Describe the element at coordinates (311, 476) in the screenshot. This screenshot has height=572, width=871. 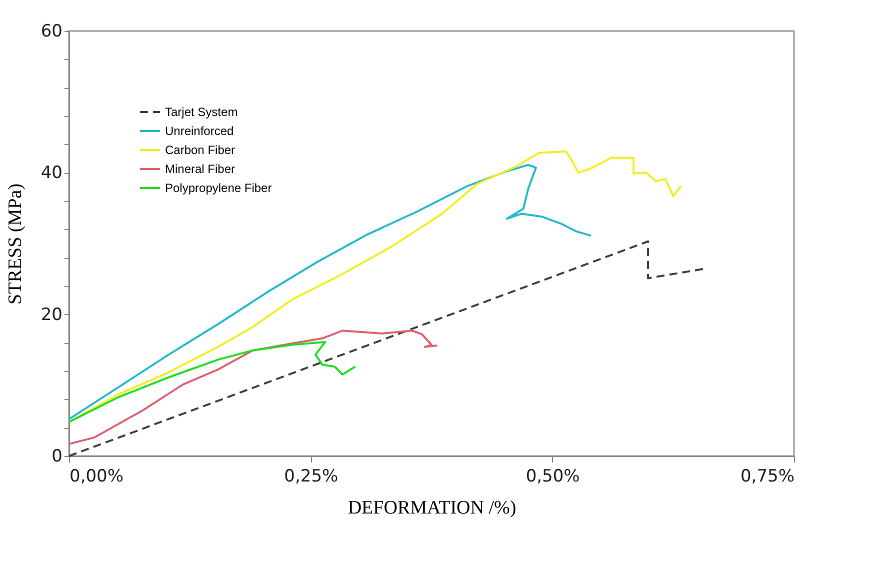
I see `x-tick-label: 0,25%` at that location.